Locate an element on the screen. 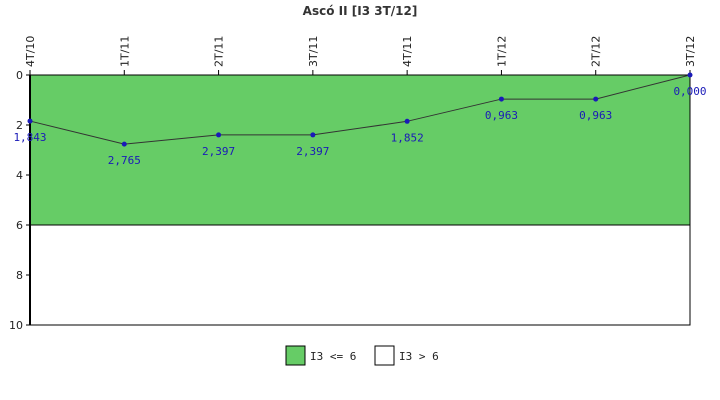  y-tick-label: 0 is located at coordinates (19, 75).